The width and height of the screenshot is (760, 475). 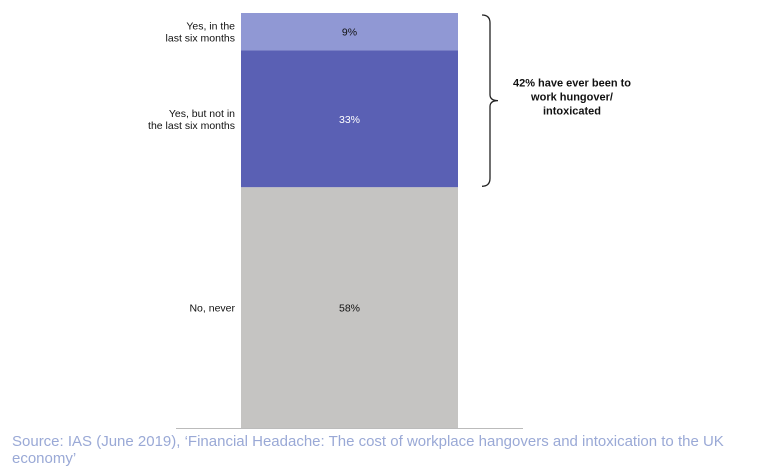 I want to click on value-label-1: 9%, so click(x=349, y=33).